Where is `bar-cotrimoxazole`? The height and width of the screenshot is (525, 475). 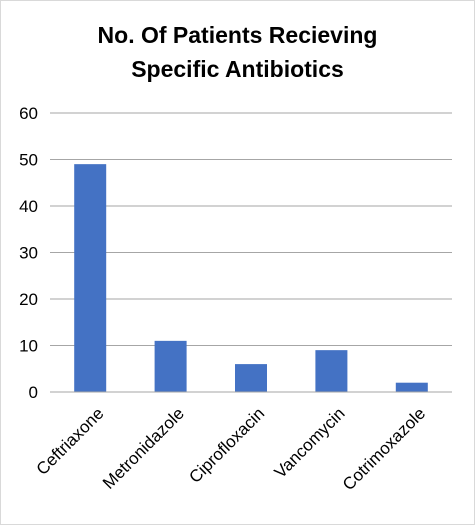 bar-cotrimoxazole is located at coordinates (411, 387).